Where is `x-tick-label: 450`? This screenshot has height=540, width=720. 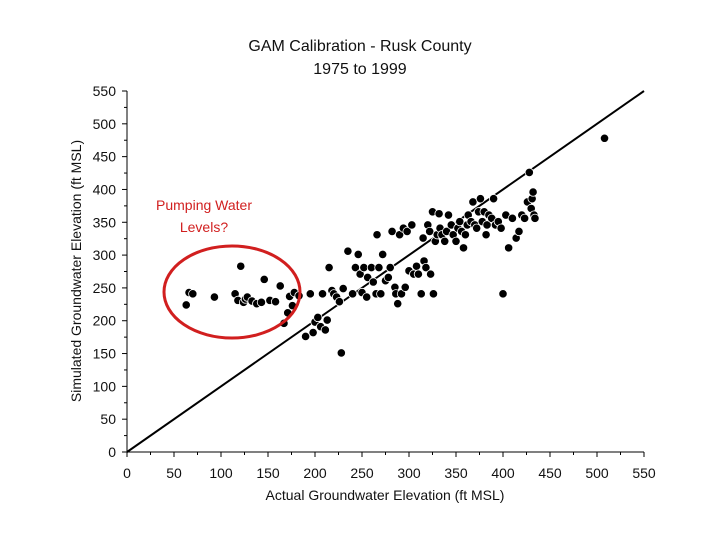 x-tick-label: 450 is located at coordinates (550, 473).